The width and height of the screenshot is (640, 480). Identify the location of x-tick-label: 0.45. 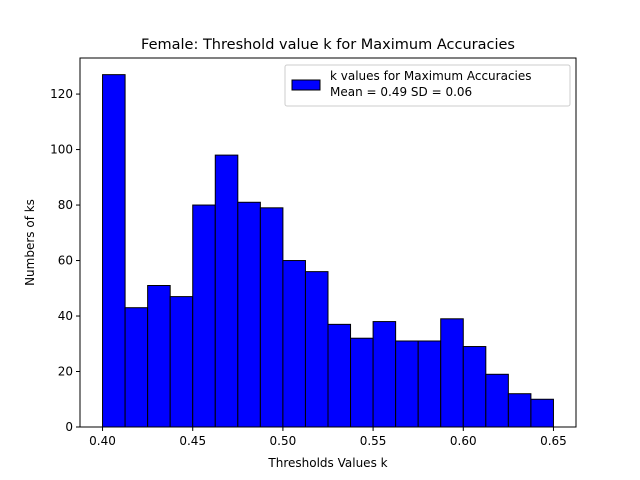
(192, 441).